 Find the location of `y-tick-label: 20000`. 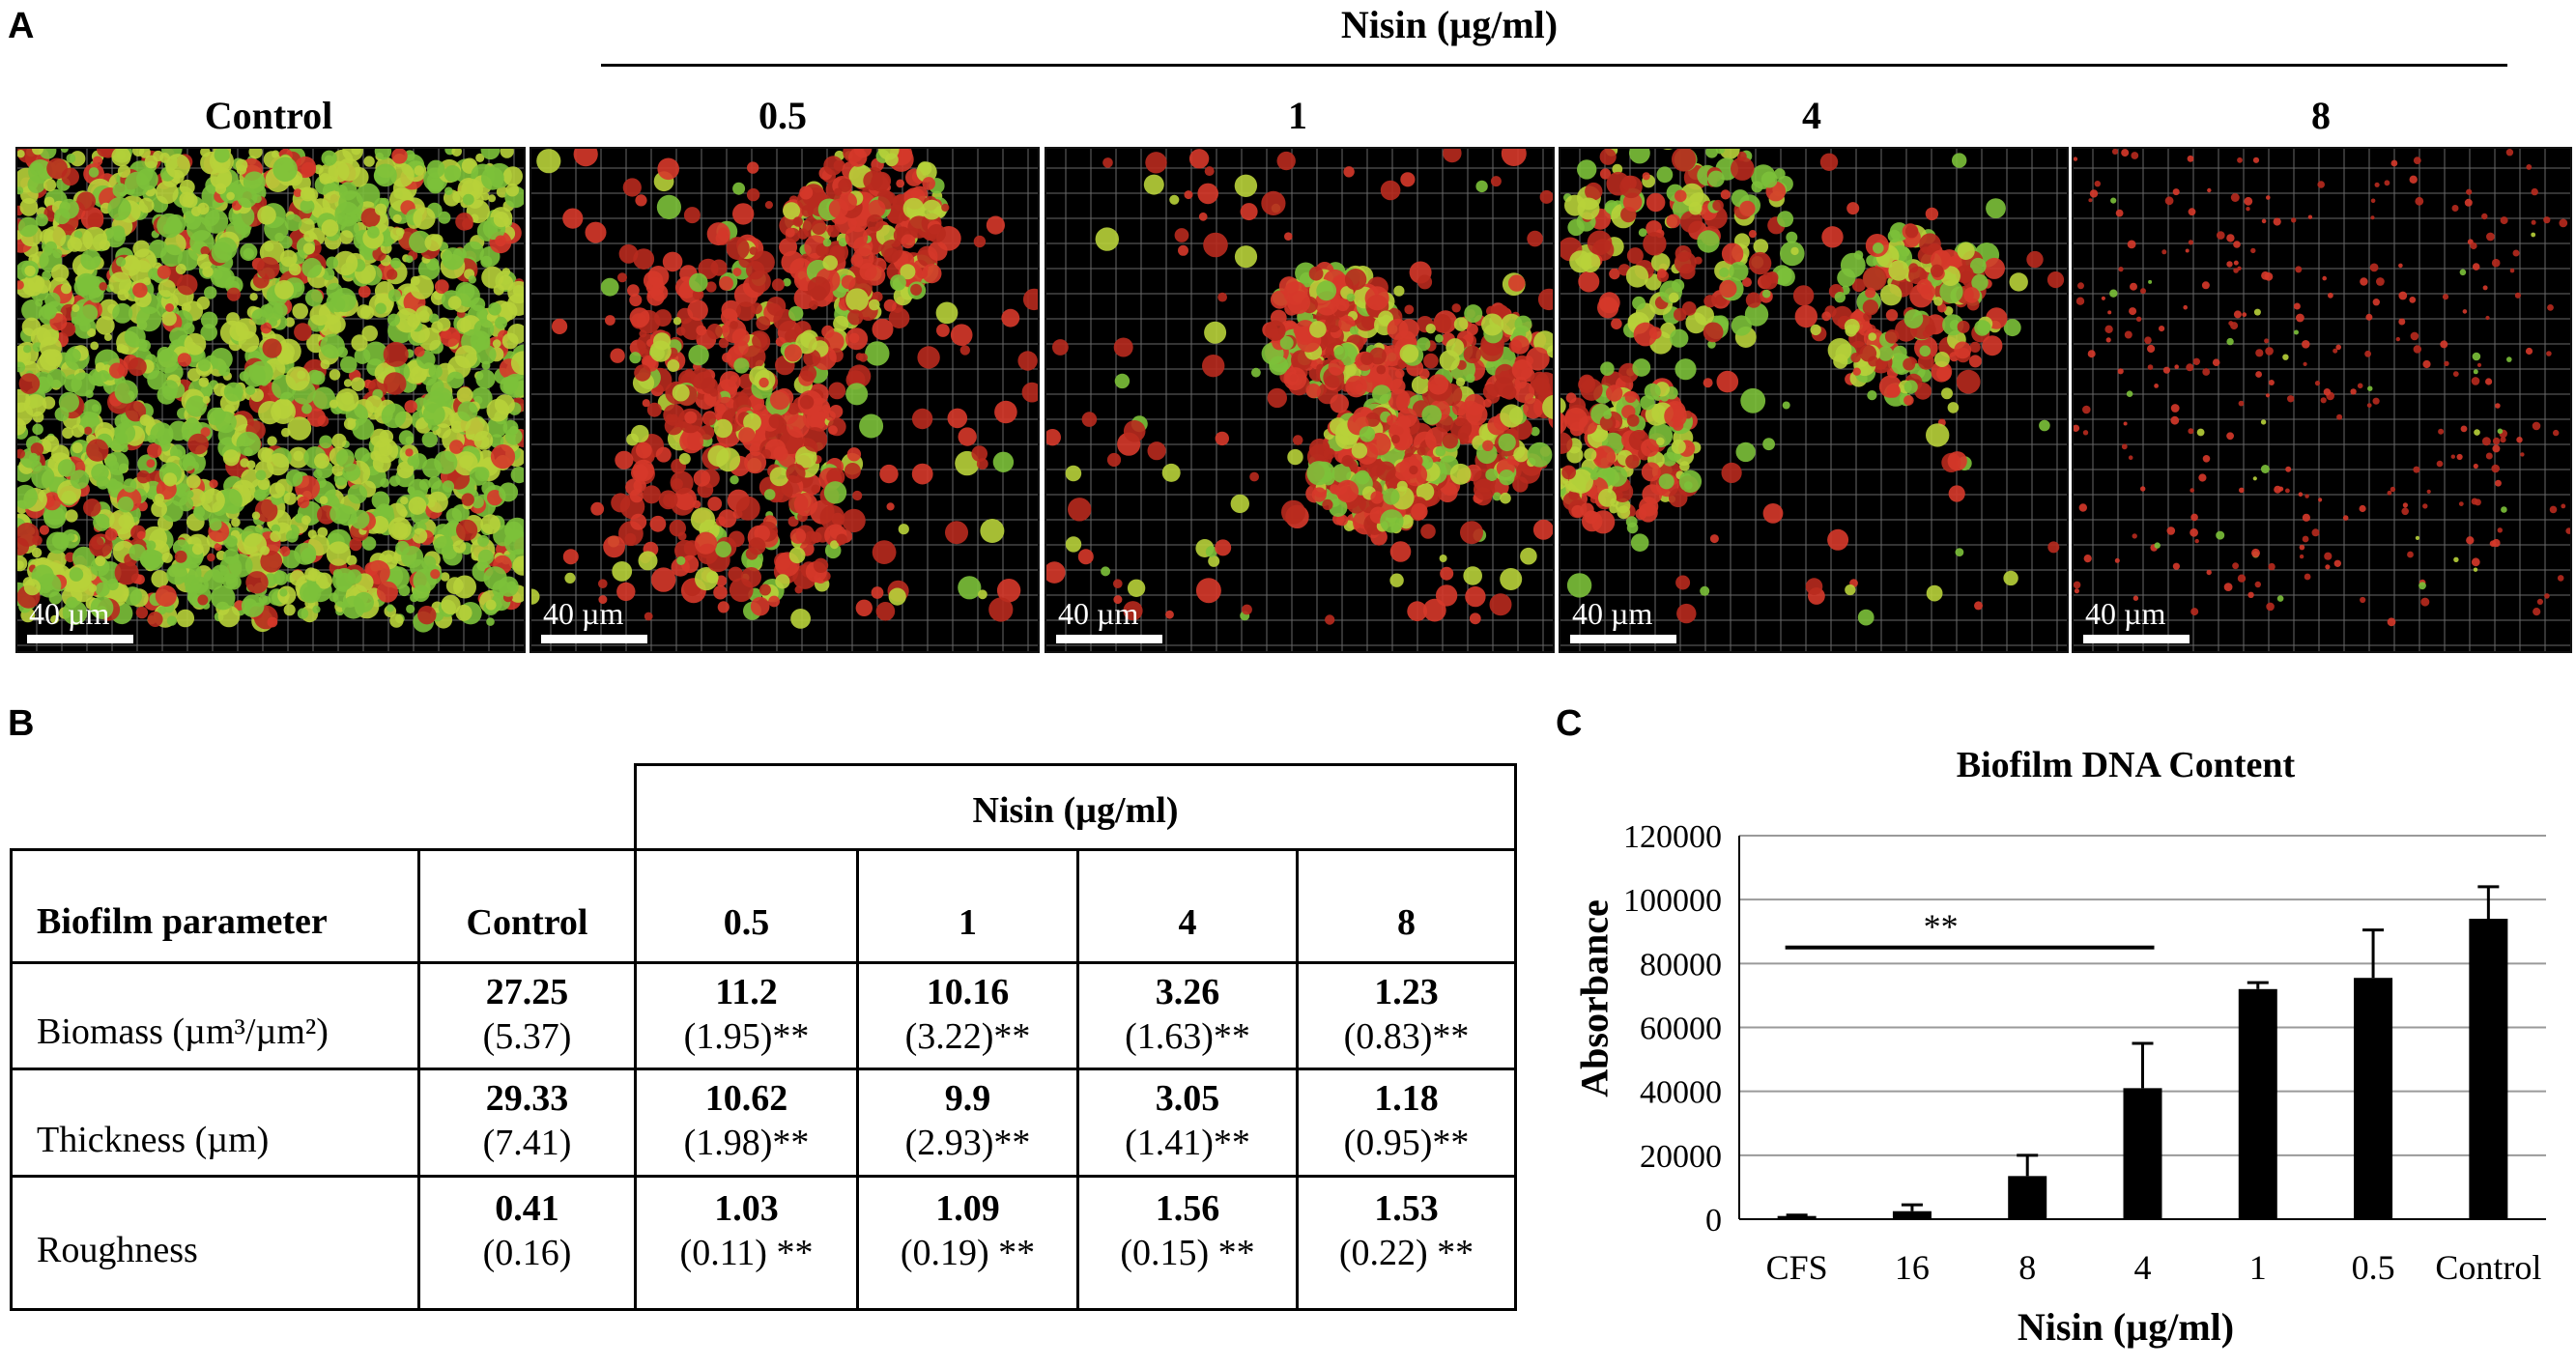

y-tick-label: 20000 is located at coordinates (1681, 1157).